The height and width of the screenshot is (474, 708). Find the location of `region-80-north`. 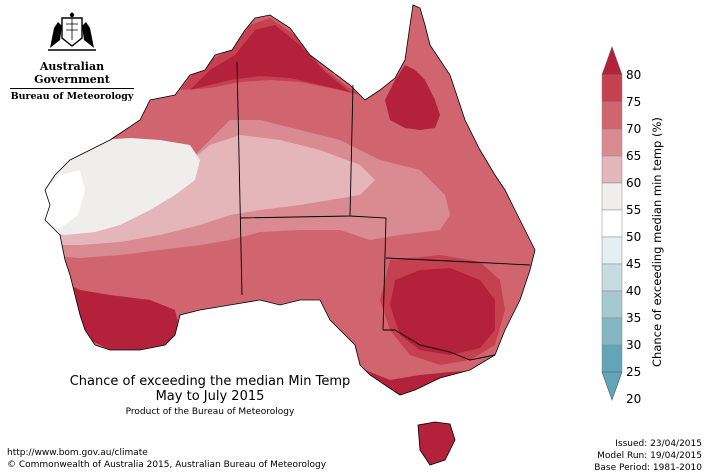

region-80-north is located at coordinates (270, 58).